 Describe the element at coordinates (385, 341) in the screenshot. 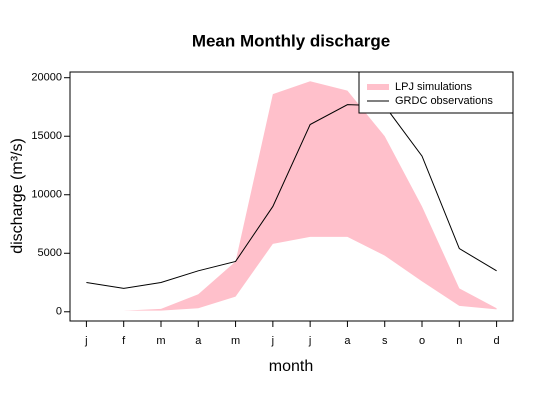

I see `x-tick-label: s` at that location.